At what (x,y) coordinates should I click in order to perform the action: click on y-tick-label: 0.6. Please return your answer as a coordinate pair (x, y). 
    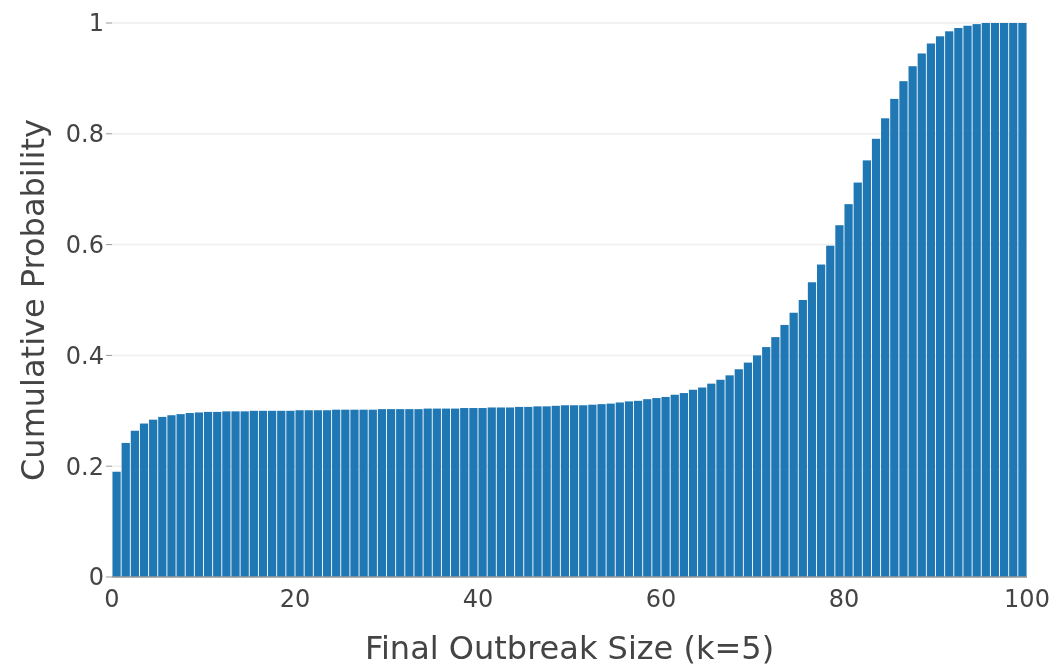
    Looking at the image, I should click on (84, 245).